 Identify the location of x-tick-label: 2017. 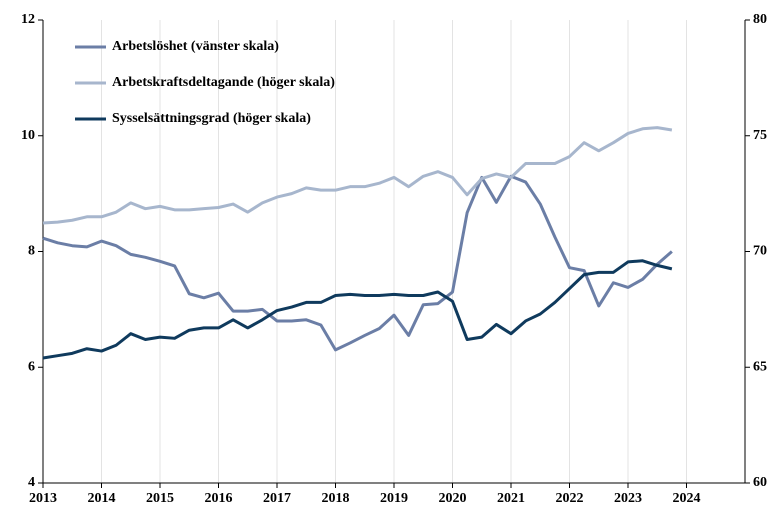
(277, 498).